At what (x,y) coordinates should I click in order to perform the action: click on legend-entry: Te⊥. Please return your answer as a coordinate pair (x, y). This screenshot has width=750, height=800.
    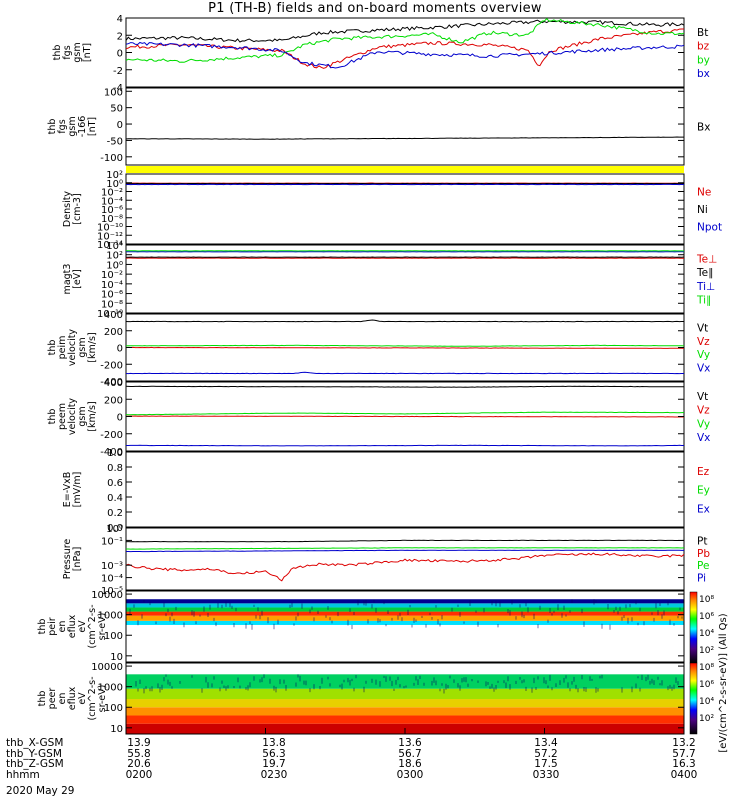
    Looking at the image, I should click on (706, 260).